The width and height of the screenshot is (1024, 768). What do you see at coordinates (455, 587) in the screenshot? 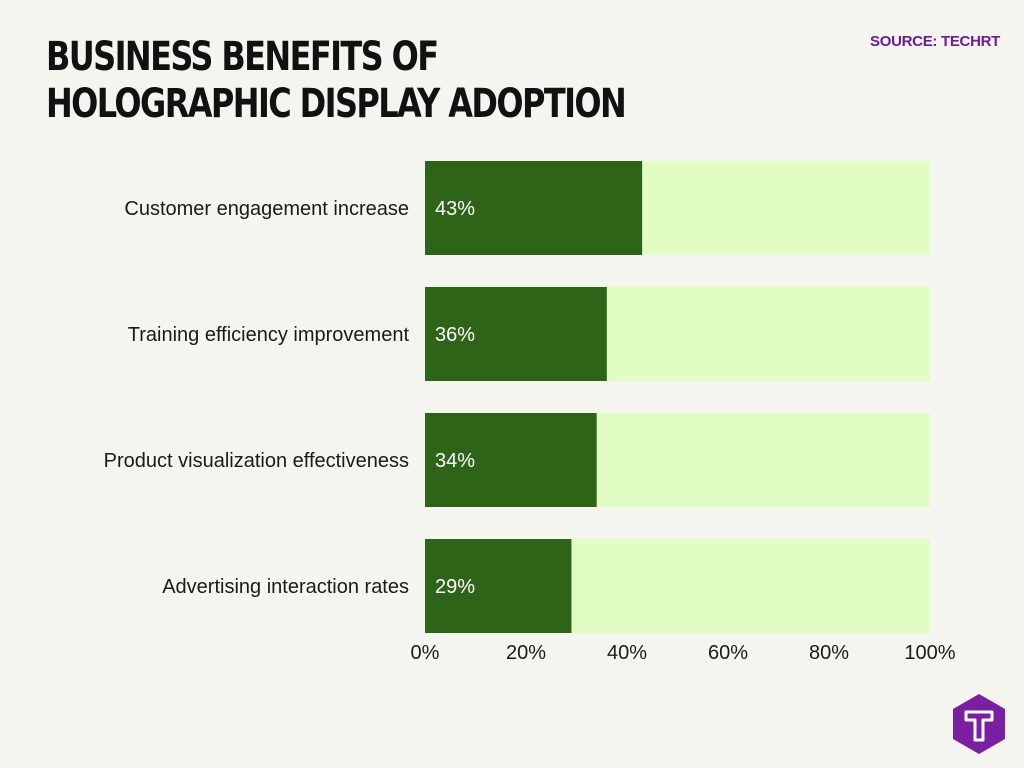
I see `value-label-advertising-interaction-rates: 29%` at bounding box center [455, 587].